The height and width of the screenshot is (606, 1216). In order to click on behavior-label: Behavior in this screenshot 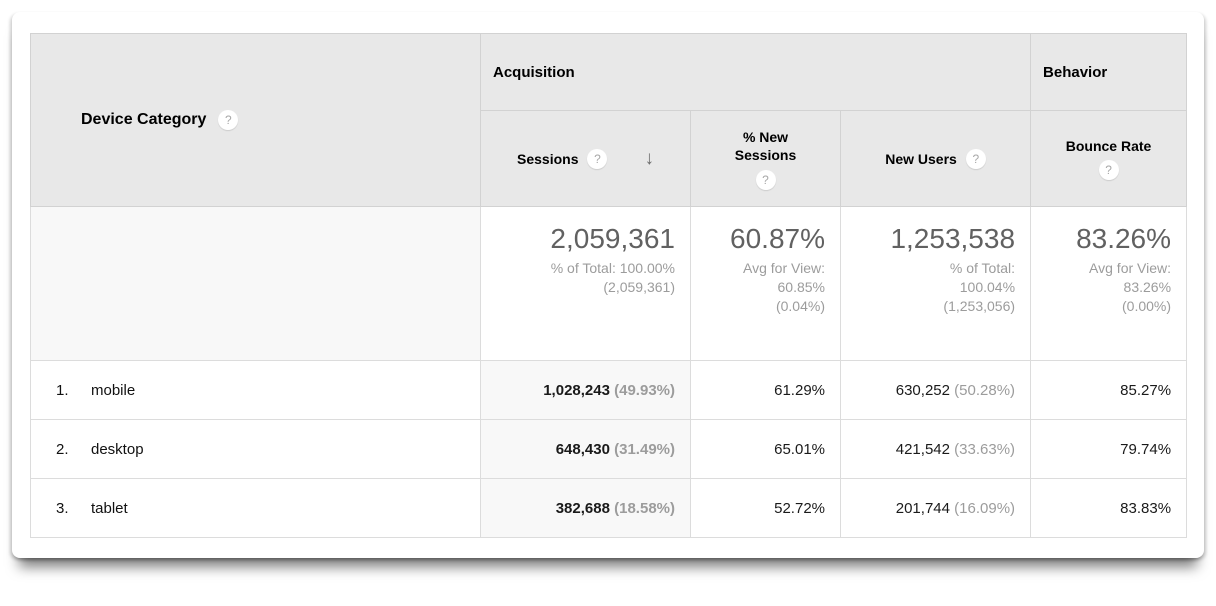, I will do `click(1075, 72)`.